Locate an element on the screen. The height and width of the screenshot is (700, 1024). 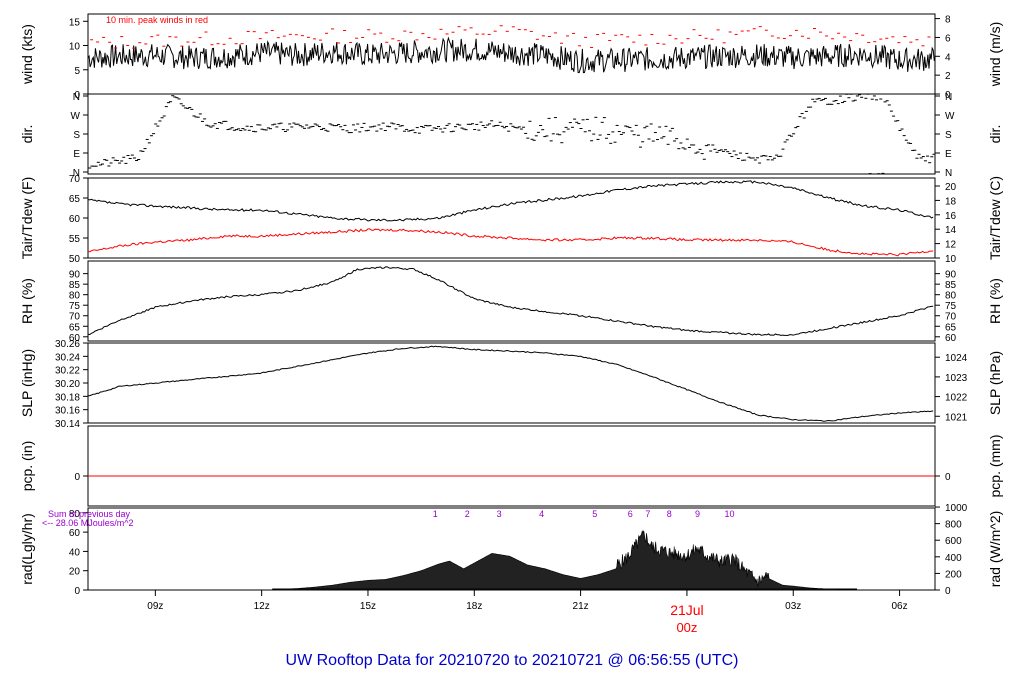
ylabel-right: rad (W/m^2) is located at coordinates (995, 549).